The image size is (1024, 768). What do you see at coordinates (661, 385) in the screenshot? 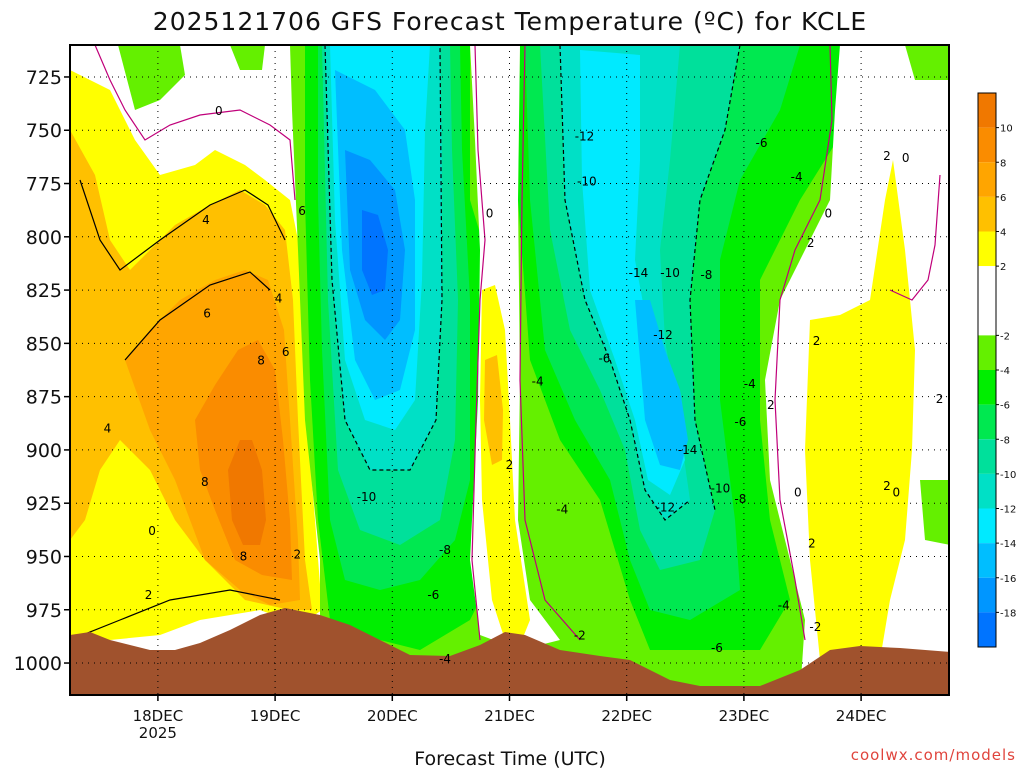
I see `cold-core2-16c` at bounding box center [661, 385].